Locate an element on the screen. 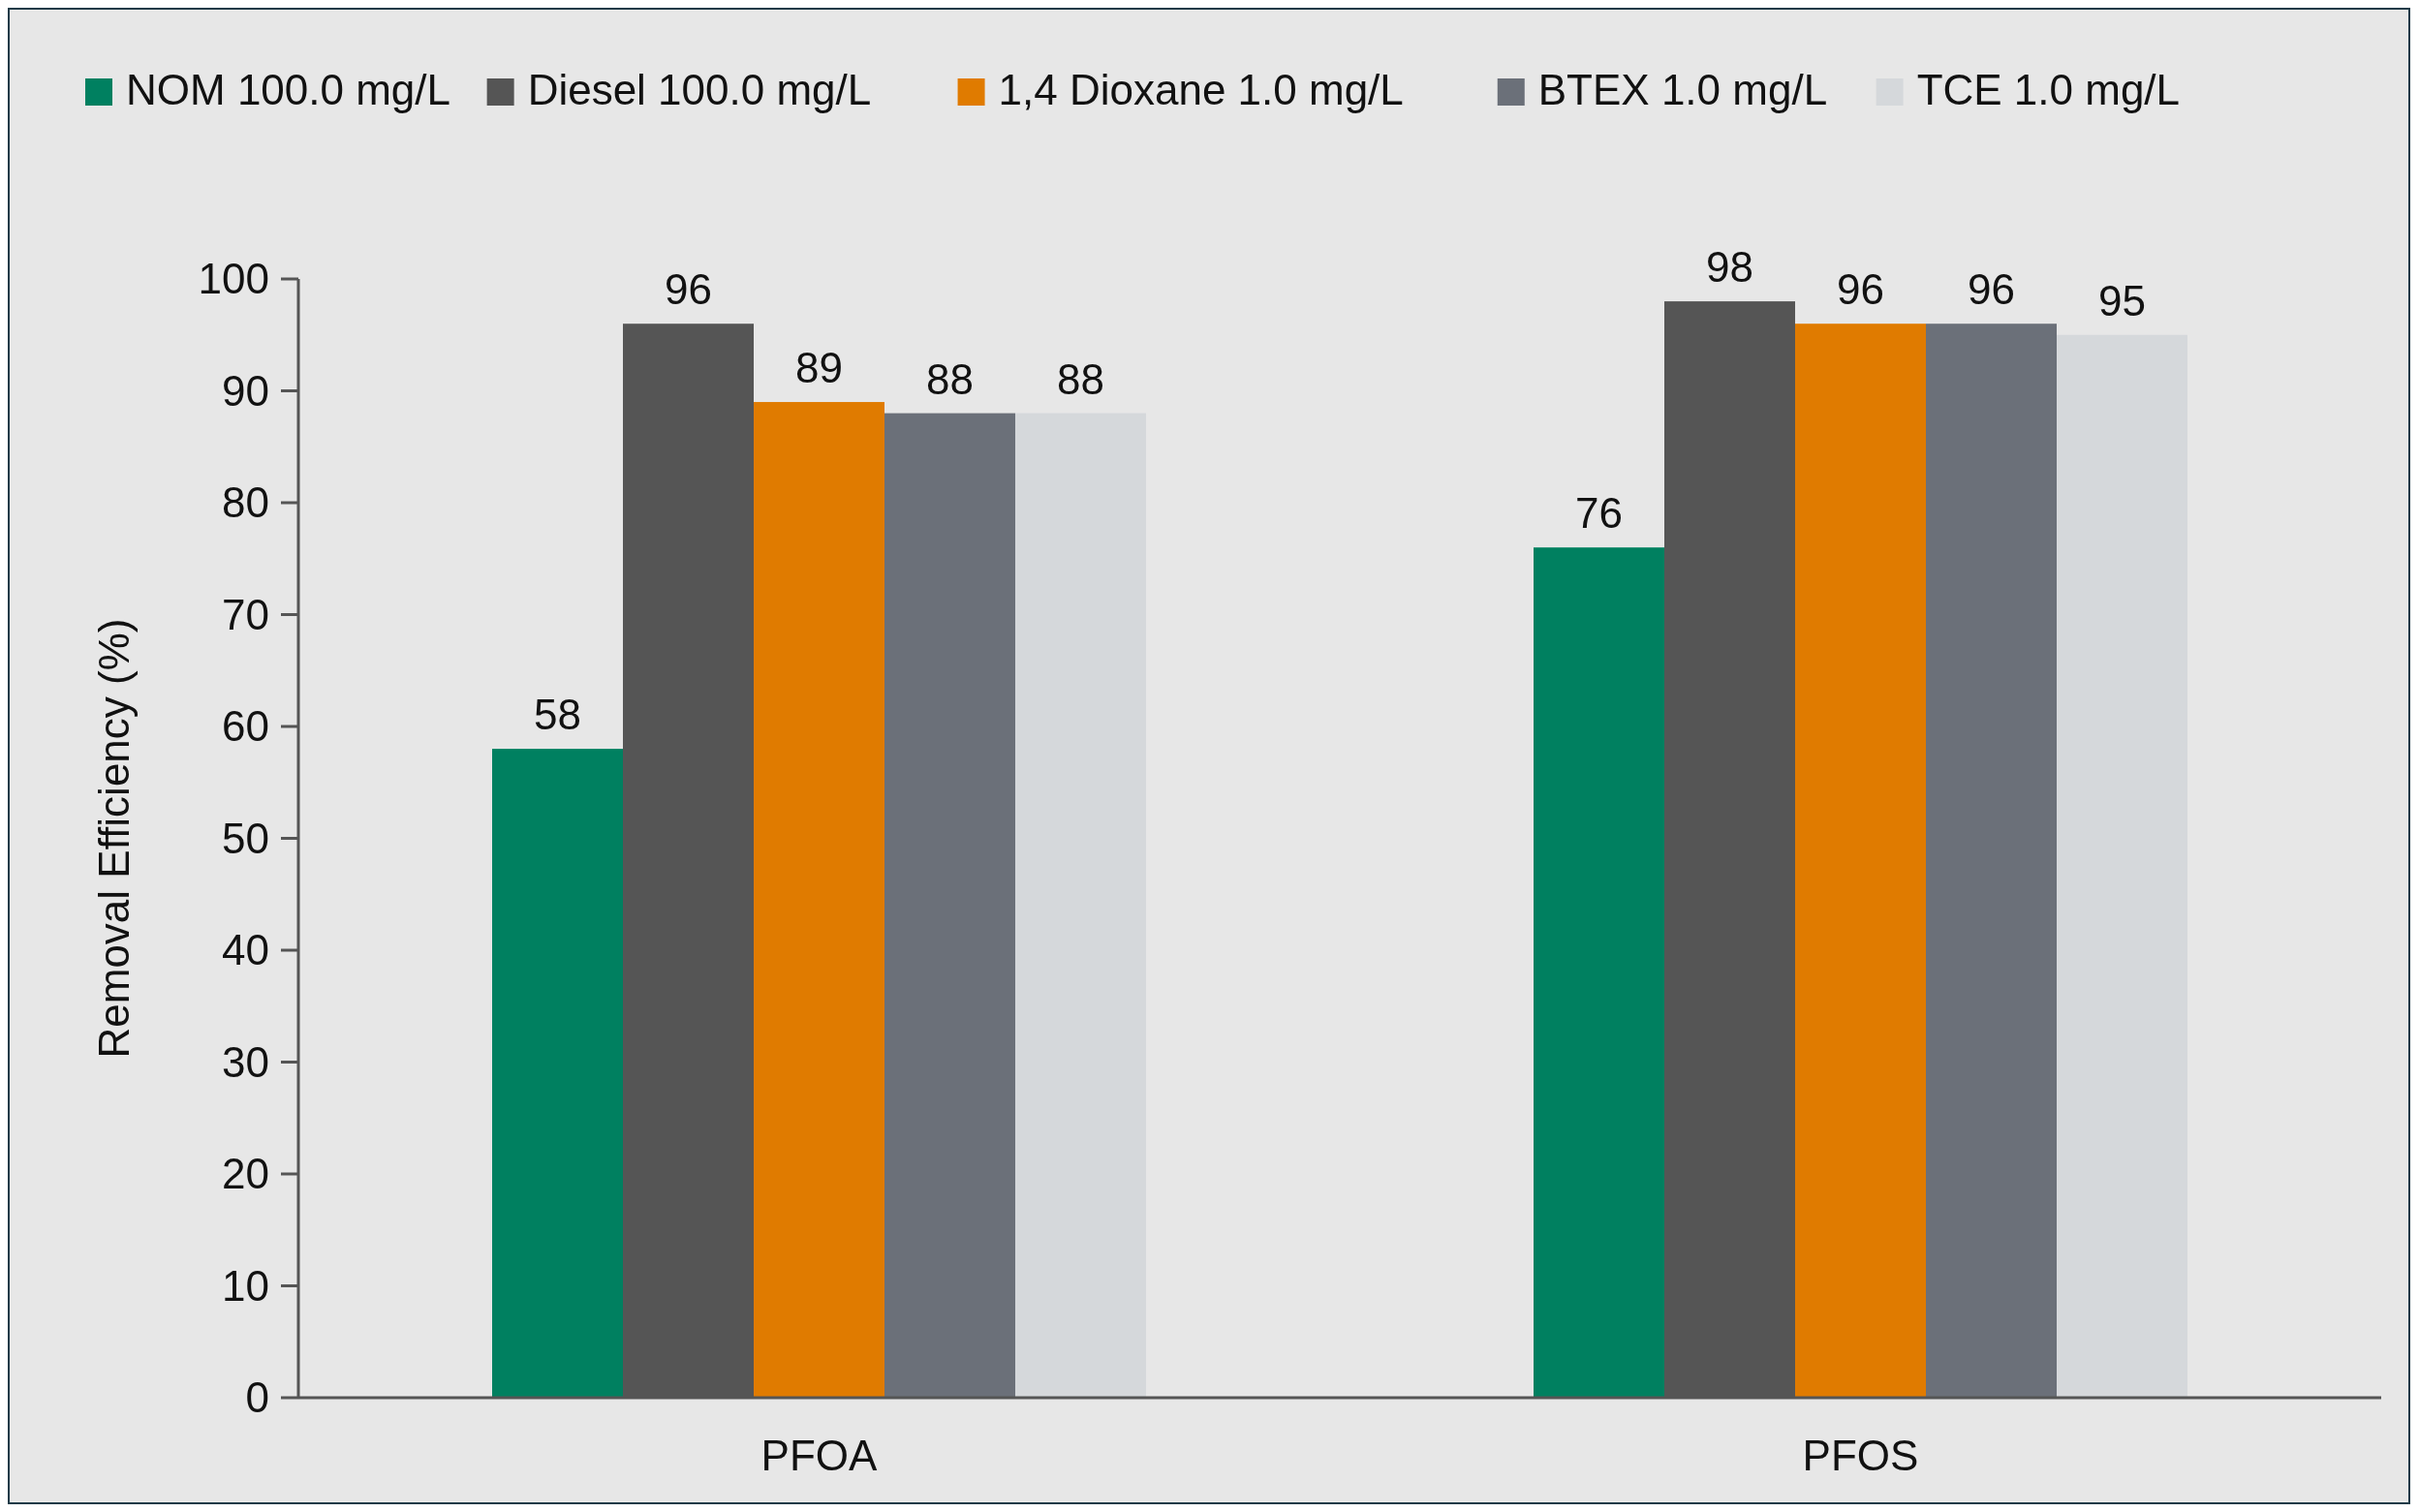  x-tick-label: PFOA is located at coordinates (819, 1455).